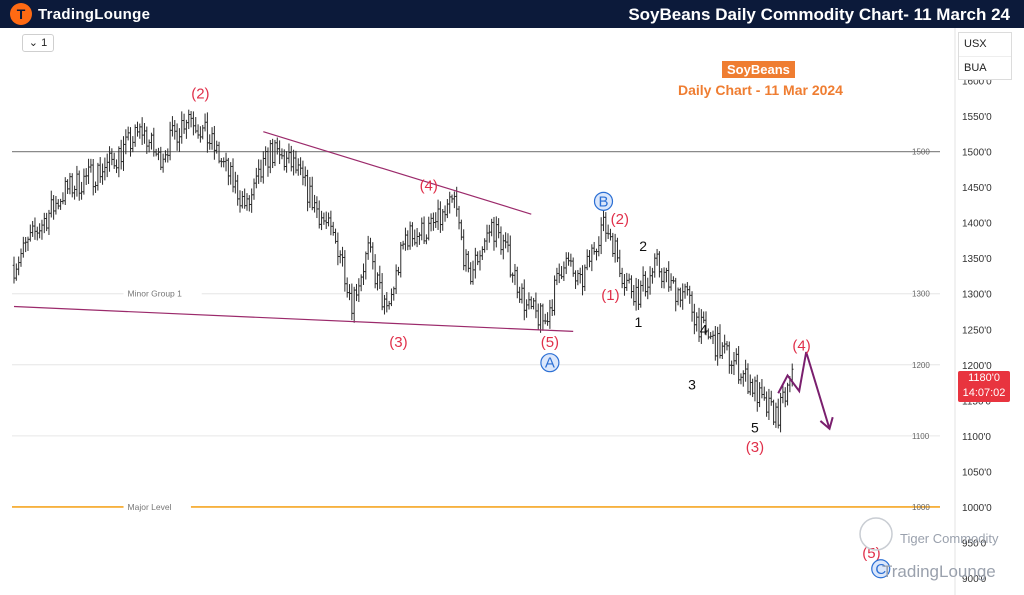  What do you see at coordinates (977, 259) in the screenshot?
I see `y-tick-label: 1350'0` at bounding box center [977, 259].